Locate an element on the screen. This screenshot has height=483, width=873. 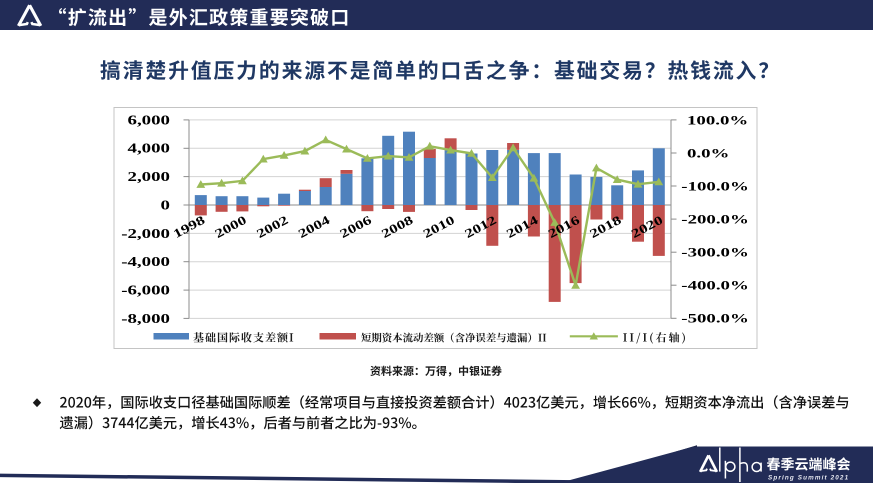
svg-text: -400.0% is located at coordinates (715, 285).